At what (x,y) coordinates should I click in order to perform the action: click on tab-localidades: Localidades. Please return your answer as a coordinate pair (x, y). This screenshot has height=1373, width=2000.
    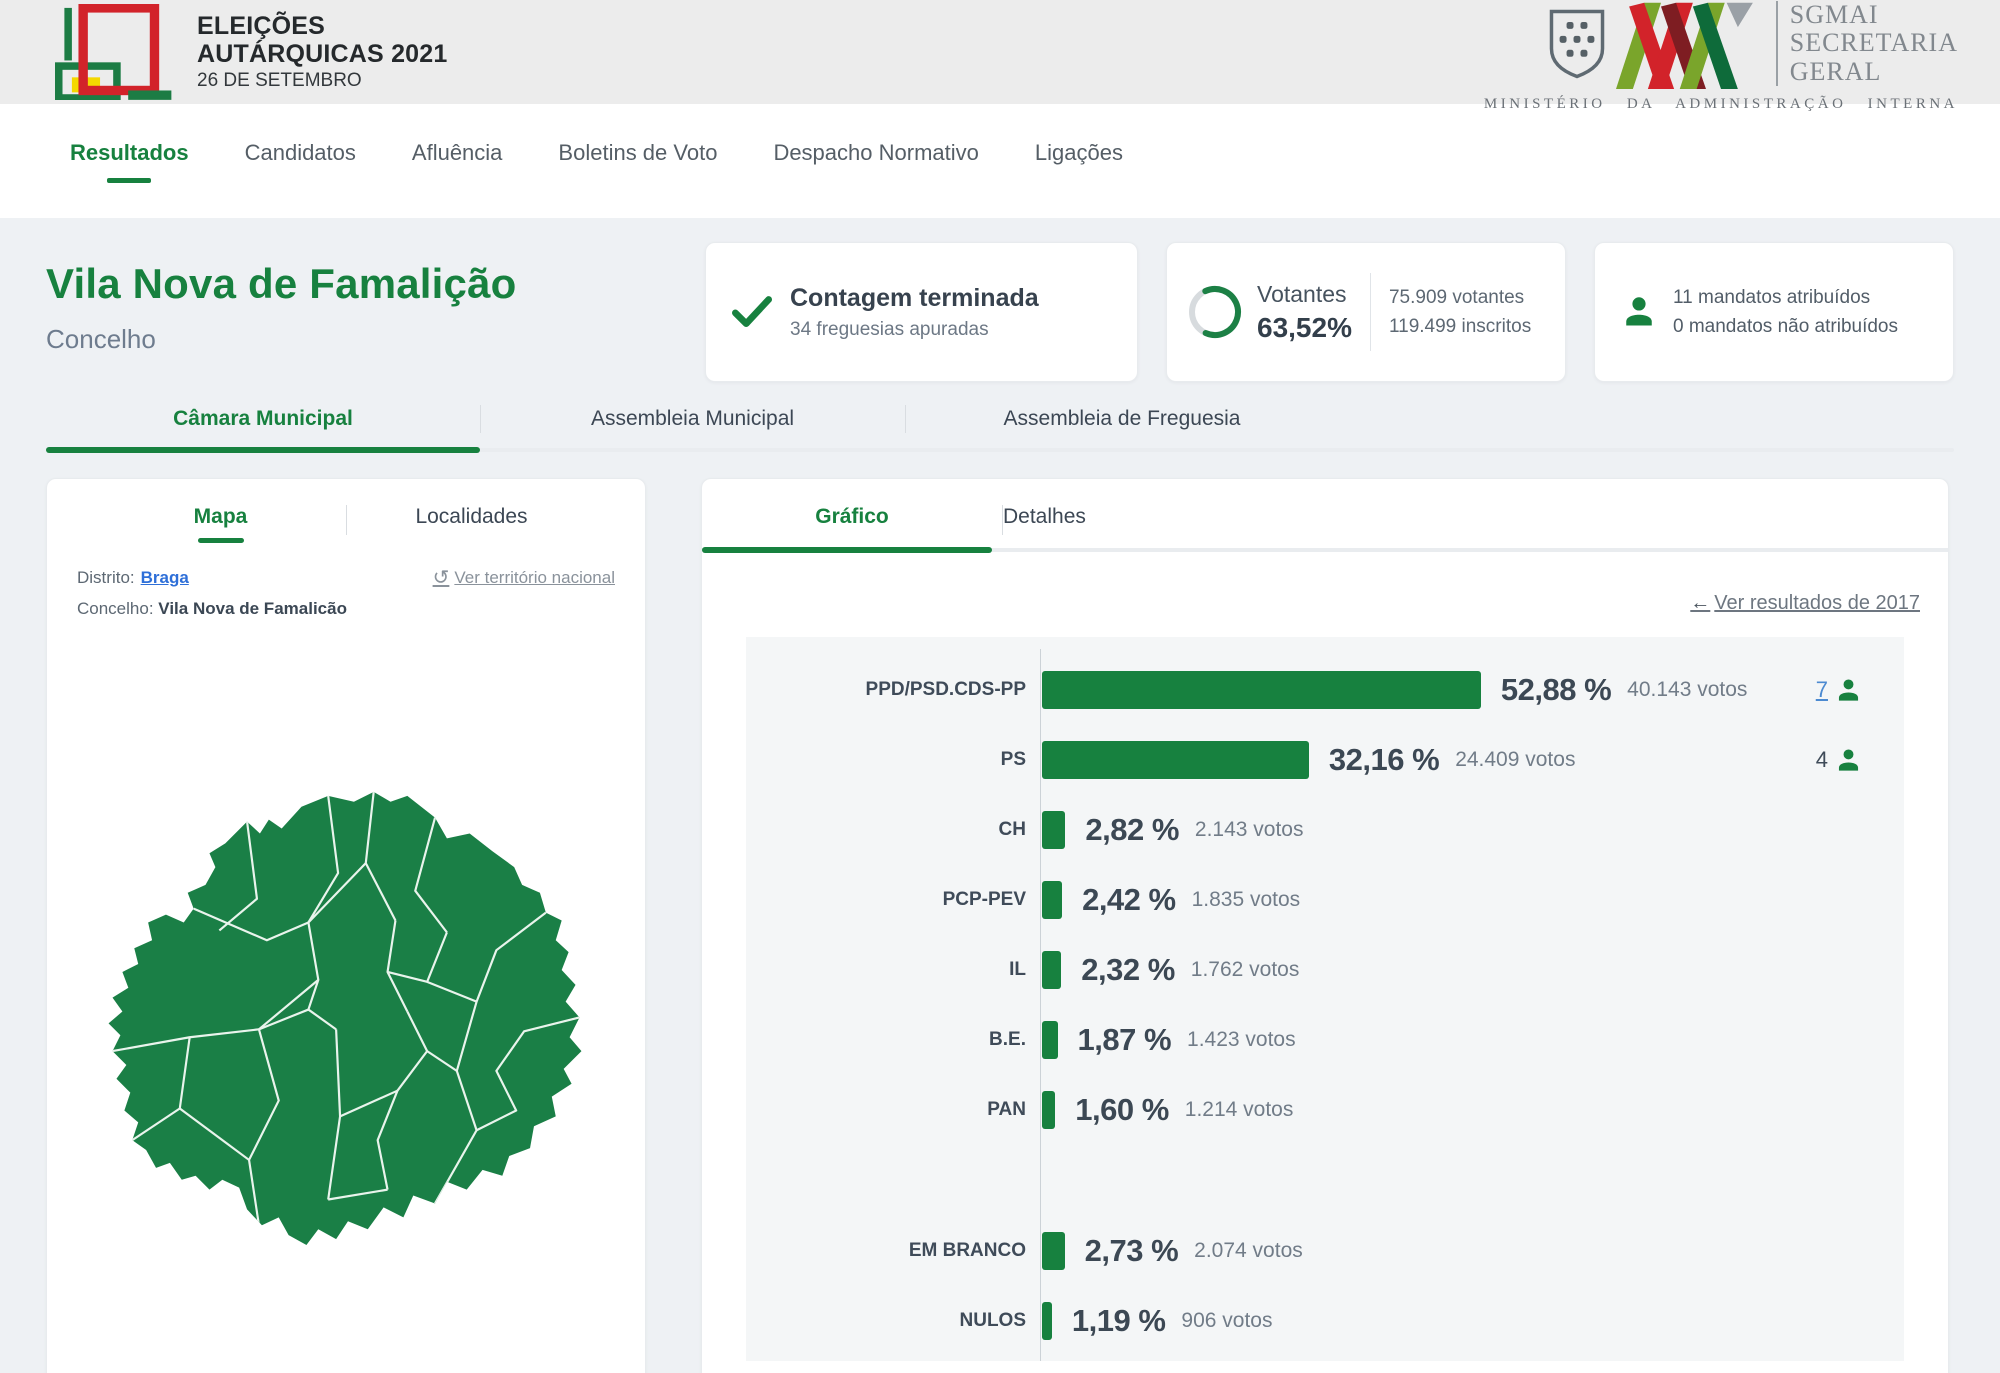
    Looking at the image, I should click on (472, 523).